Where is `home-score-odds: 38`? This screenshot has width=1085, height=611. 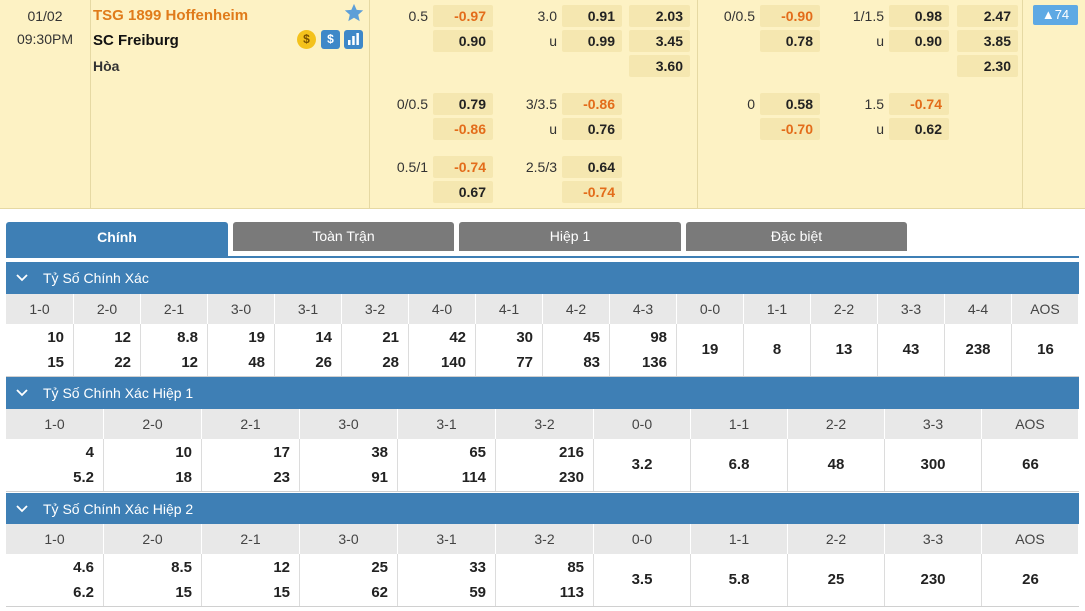 home-score-odds: 38 is located at coordinates (379, 452).